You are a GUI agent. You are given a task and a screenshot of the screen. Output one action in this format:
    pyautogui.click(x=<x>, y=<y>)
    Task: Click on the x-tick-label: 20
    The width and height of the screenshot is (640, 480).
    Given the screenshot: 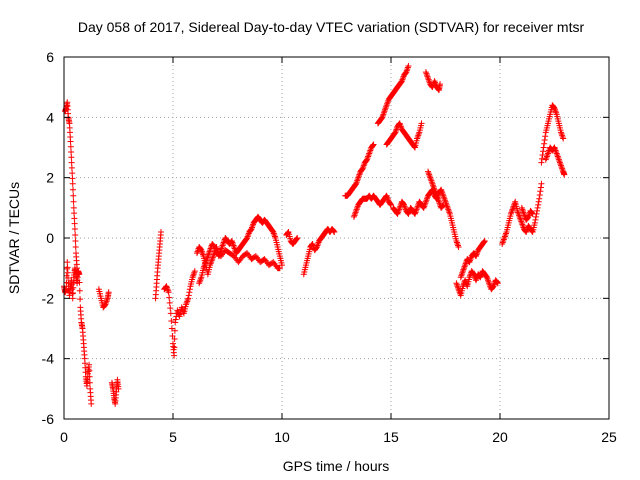 What is the action you would take?
    pyautogui.click(x=500, y=437)
    